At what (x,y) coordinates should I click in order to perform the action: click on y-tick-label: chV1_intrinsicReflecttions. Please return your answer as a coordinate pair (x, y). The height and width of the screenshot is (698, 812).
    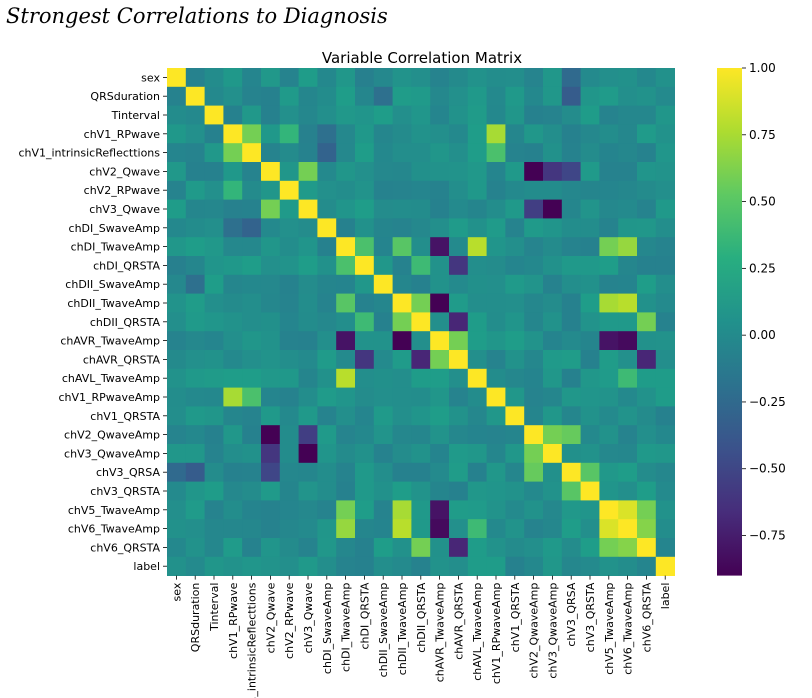
    Looking at the image, I should click on (89, 153).